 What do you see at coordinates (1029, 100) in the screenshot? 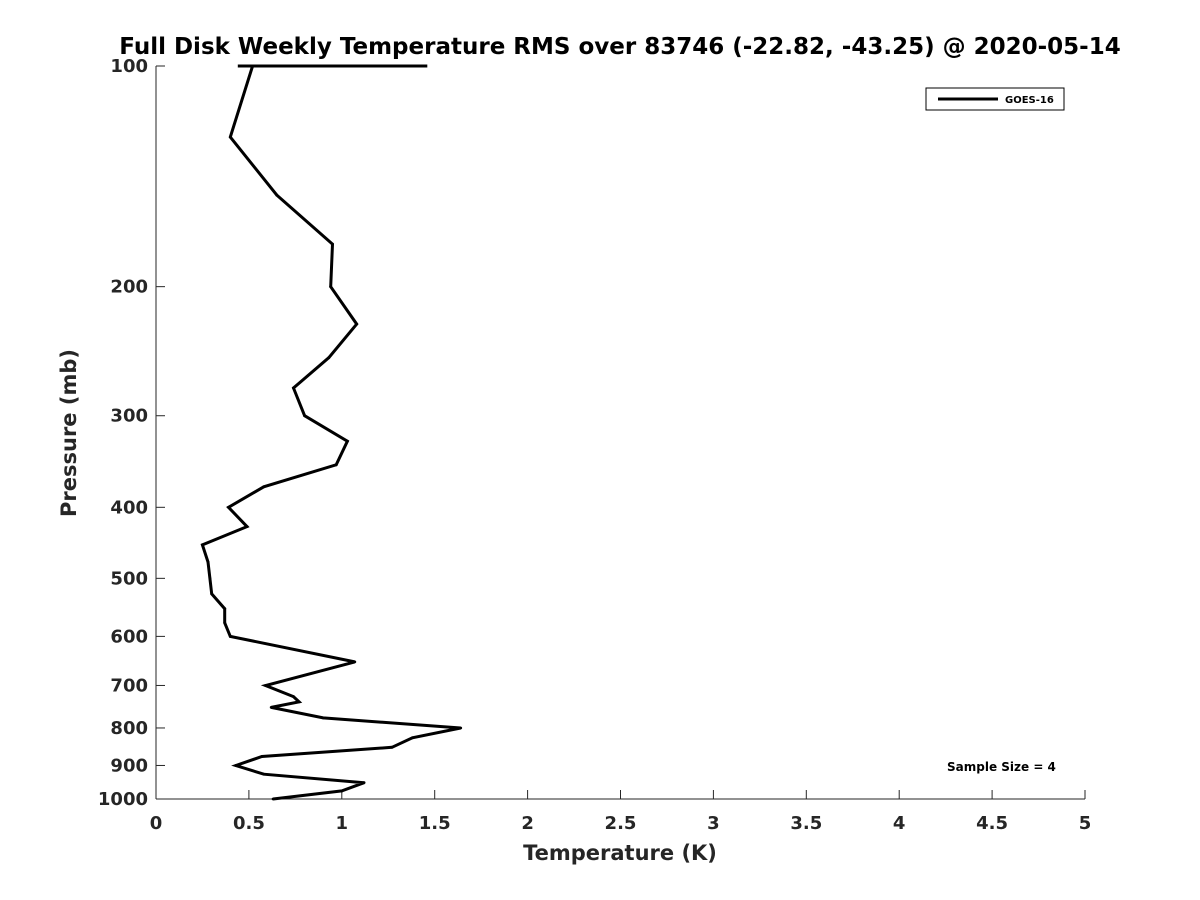
I see `legend-label: GOES-16` at bounding box center [1029, 100].